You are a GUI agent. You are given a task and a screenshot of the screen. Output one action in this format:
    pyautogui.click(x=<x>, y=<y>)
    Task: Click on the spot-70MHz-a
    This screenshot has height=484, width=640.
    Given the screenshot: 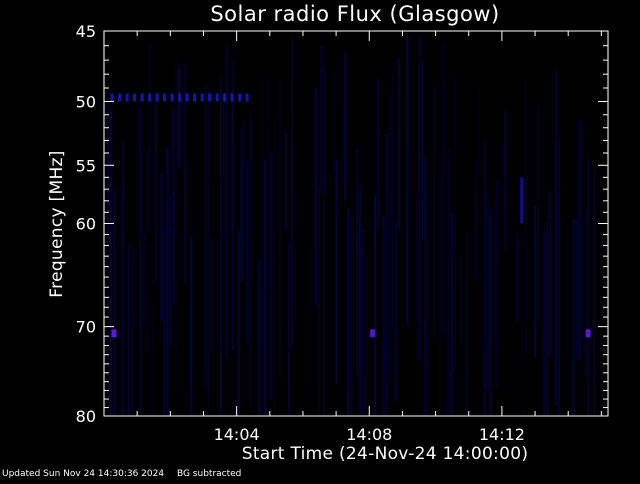 What is the action you would take?
    pyautogui.click(x=114, y=333)
    